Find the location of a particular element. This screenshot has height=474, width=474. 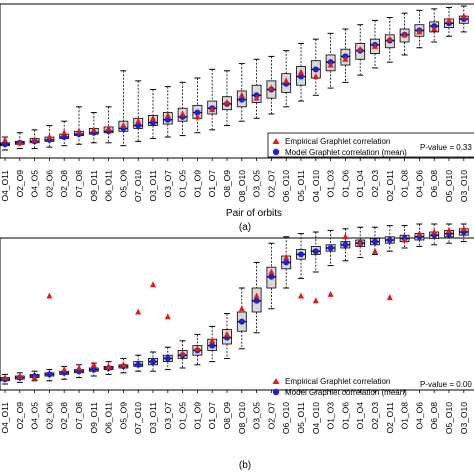

x-tick-label: O4_O10 is located at coordinates (316, 418).